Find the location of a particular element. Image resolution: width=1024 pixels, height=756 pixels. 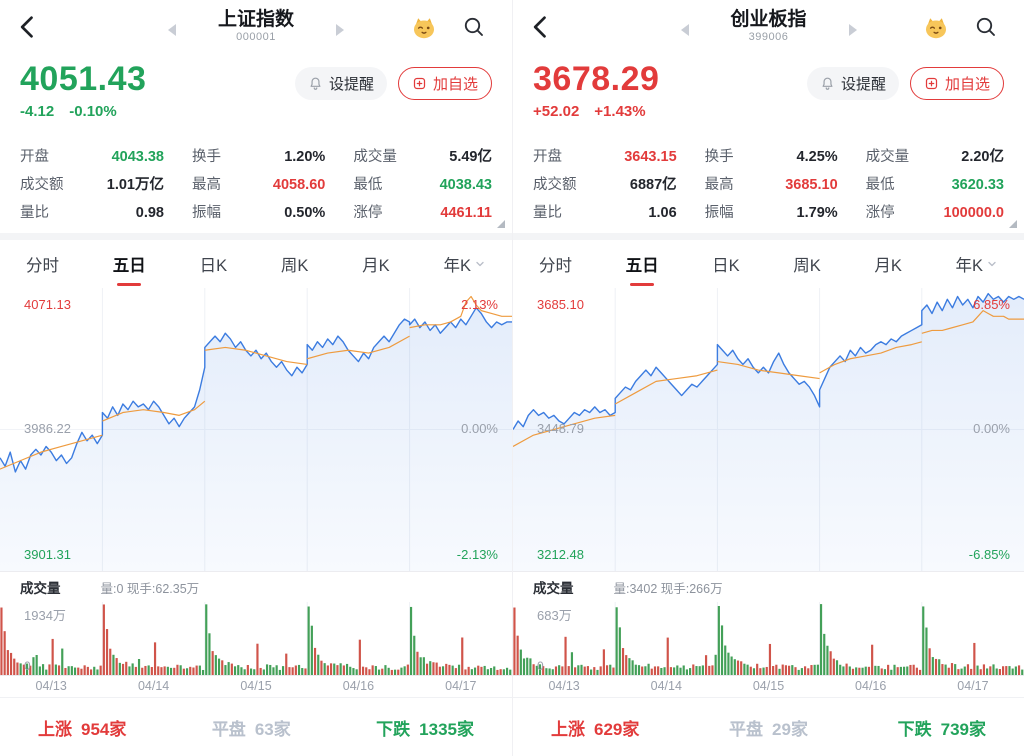

volume-info: 量:3402 现手:266万 is located at coordinates (668, 588).